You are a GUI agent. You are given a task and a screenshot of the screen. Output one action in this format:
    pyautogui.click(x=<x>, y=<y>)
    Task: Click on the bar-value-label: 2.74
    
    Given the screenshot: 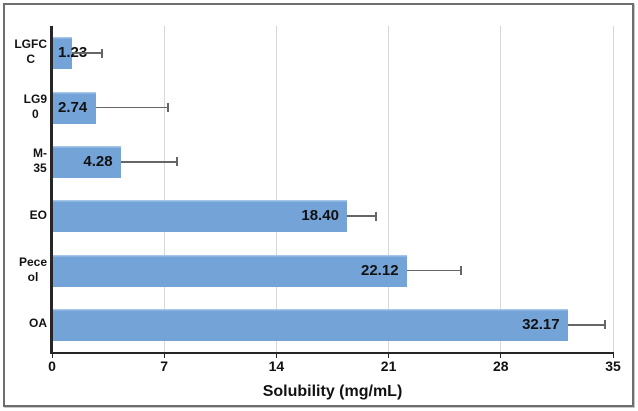 What is the action you would take?
    pyautogui.click(x=73, y=107)
    